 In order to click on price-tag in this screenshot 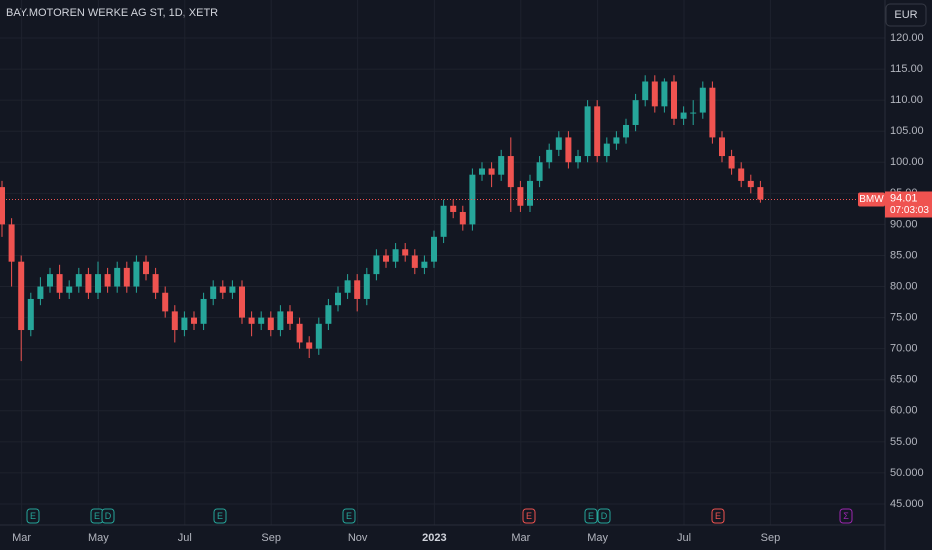, I will do `click(908, 204)`.